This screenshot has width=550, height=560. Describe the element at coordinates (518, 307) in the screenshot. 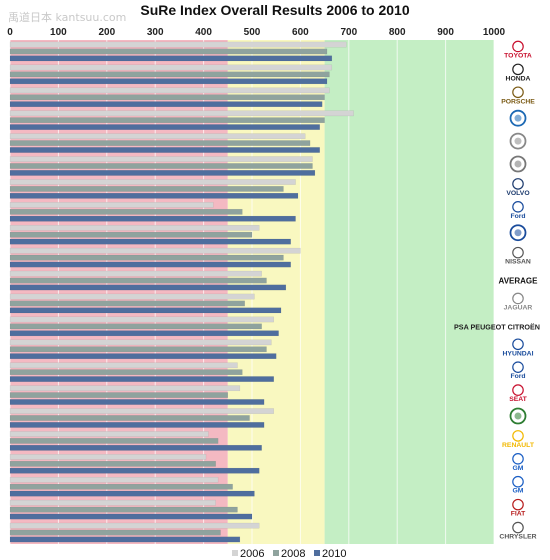

I see `category-label: JAGUAR` at that location.